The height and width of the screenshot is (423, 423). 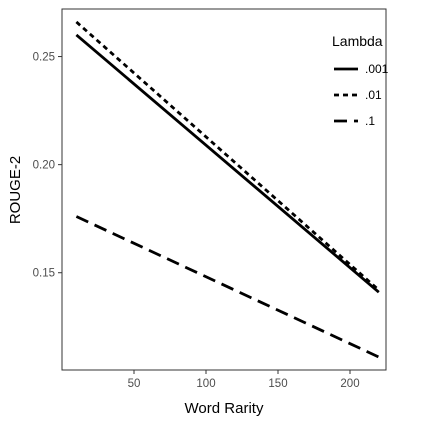 I want to click on legend: Lambda .001 .01 .1, so click(x=360, y=80).